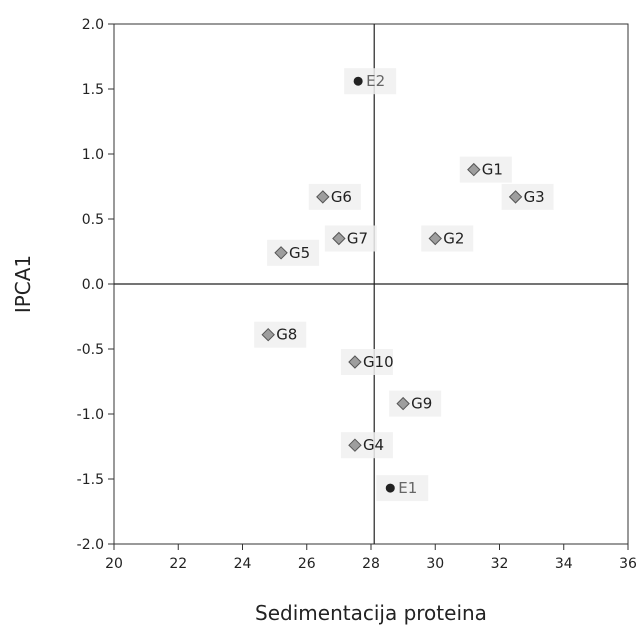  I want to click on y-tick-label: -0.5, so click(90, 350).